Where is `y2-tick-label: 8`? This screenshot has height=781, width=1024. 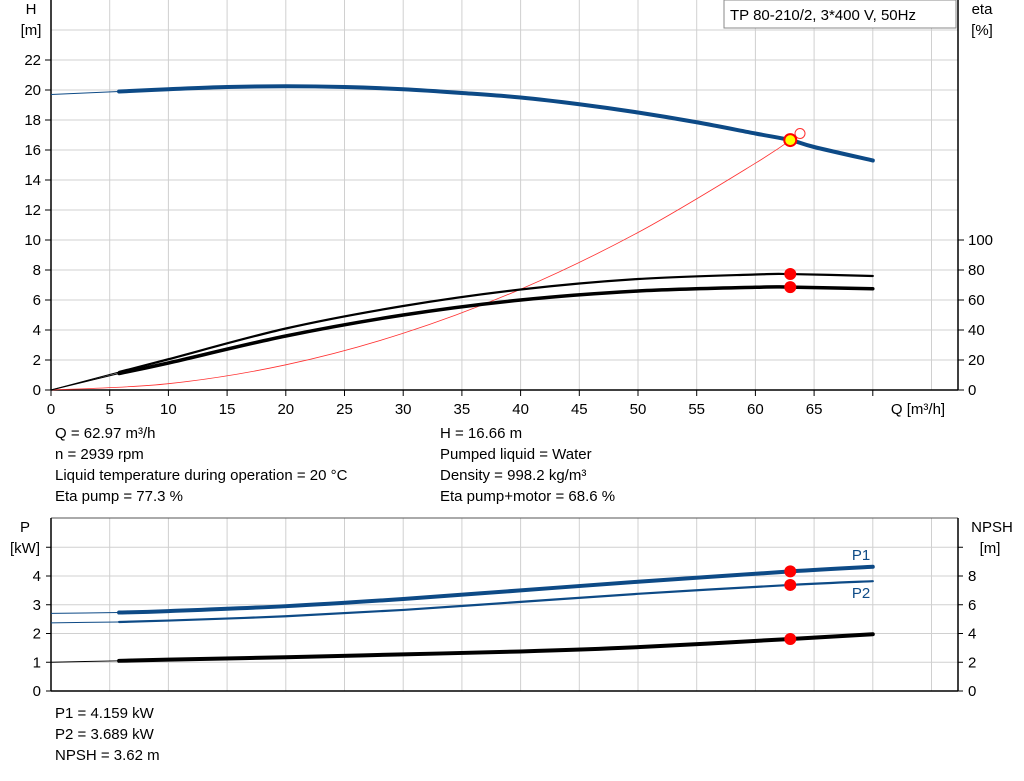
y2-tick-label: 8 is located at coordinates (972, 576).